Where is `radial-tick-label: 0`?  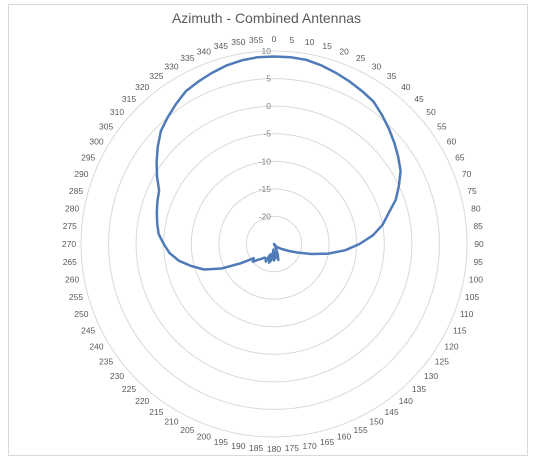
radial-tick-label: 0 is located at coordinates (268, 106).